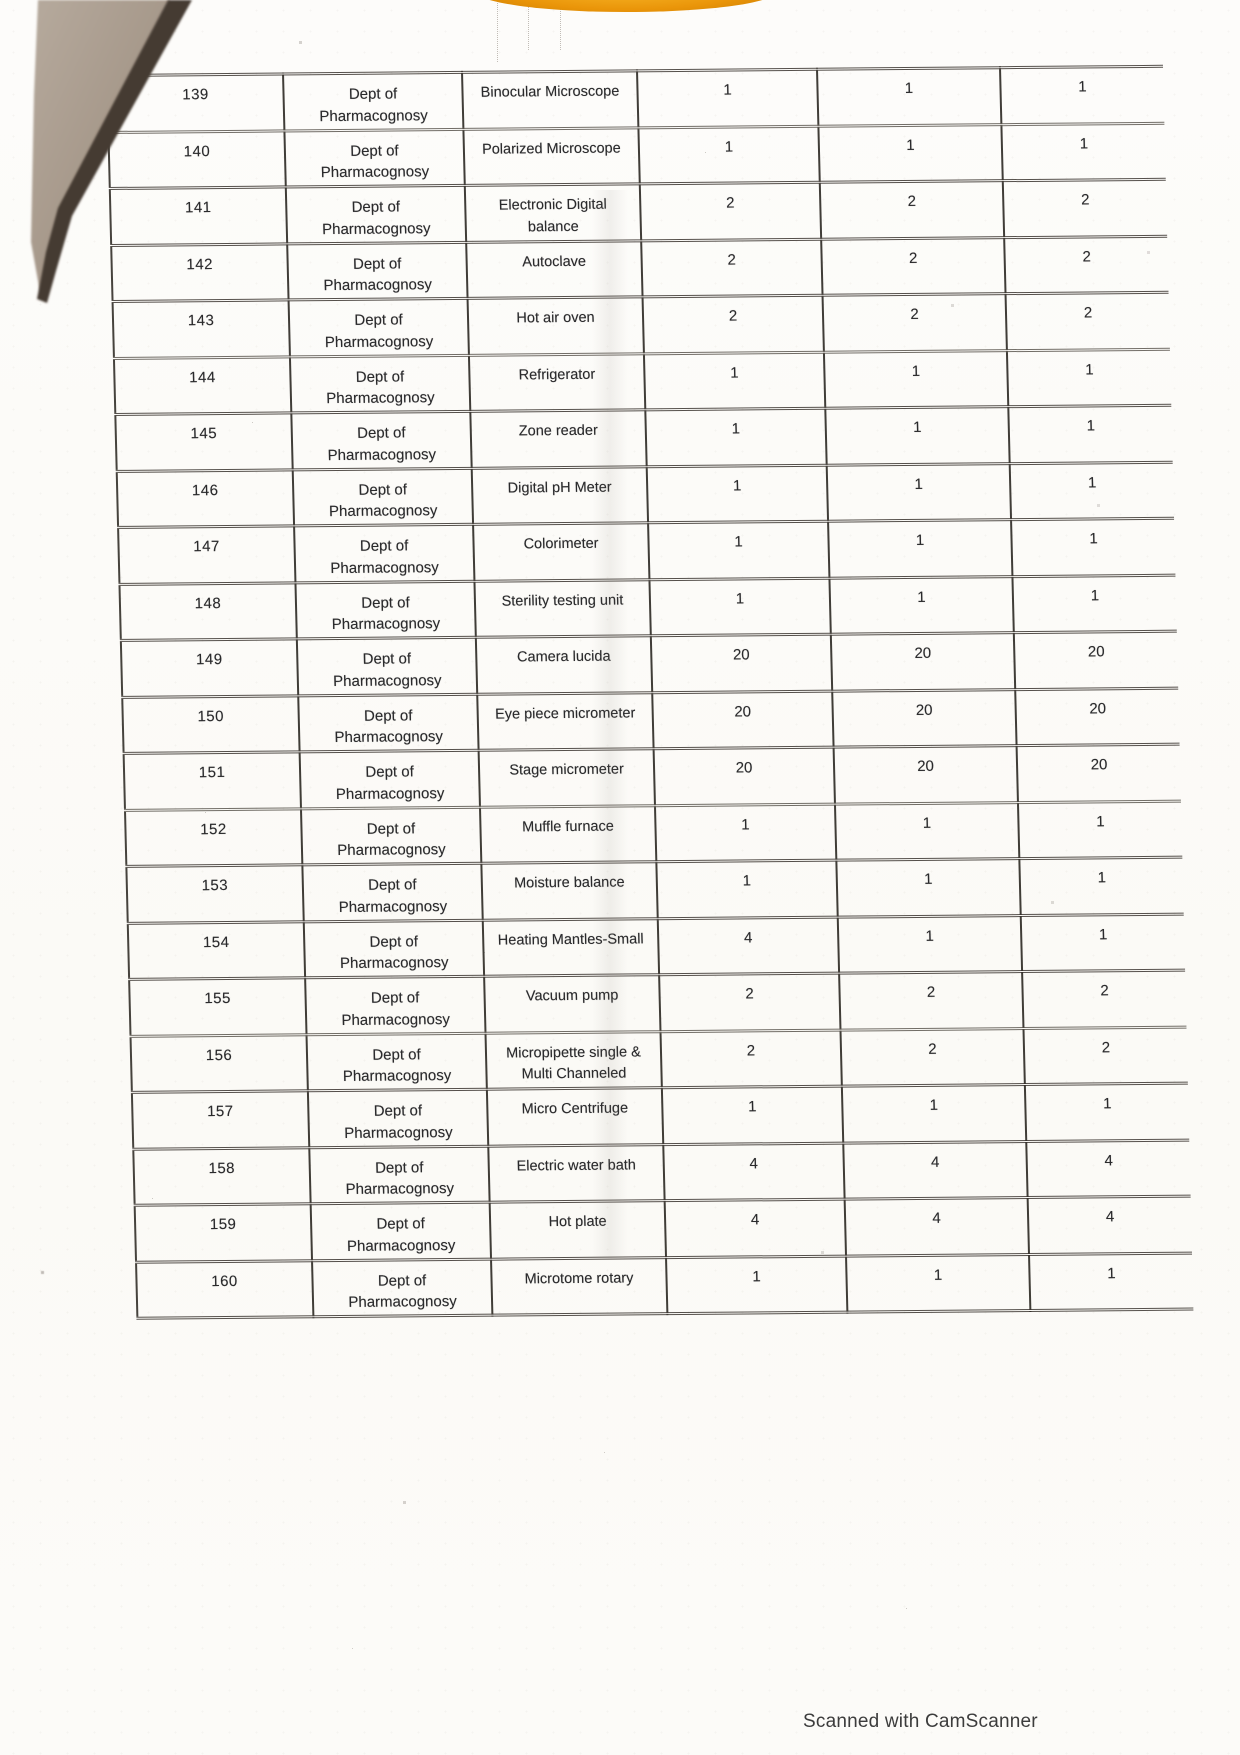 The width and height of the screenshot is (1240, 1755). What do you see at coordinates (576, 1165) in the screenshot?
I see `equipment-name-text: Electric water bath` at bounding box center [576, 1165].